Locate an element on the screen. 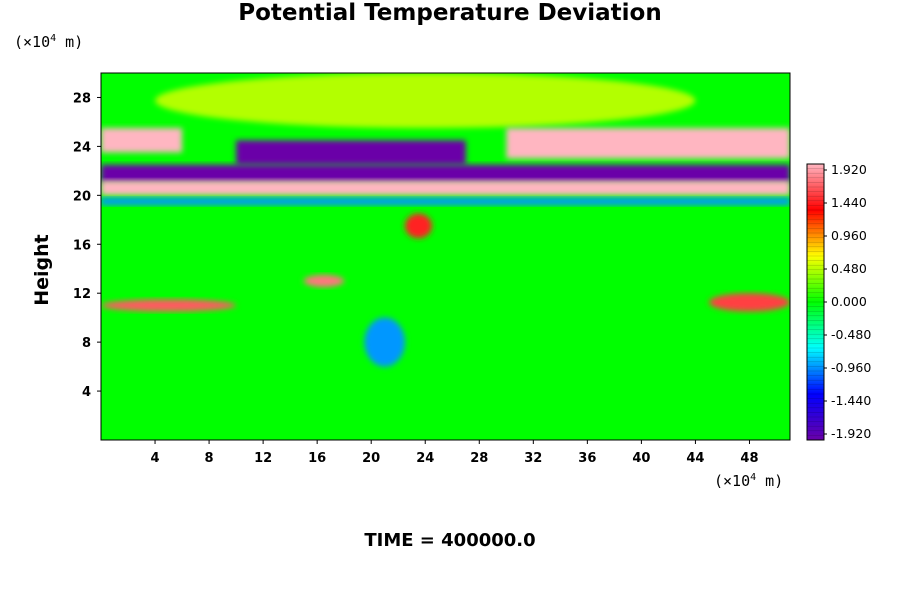  colorbar-tick-label: -1.920 is located at coordinates (851, 433).